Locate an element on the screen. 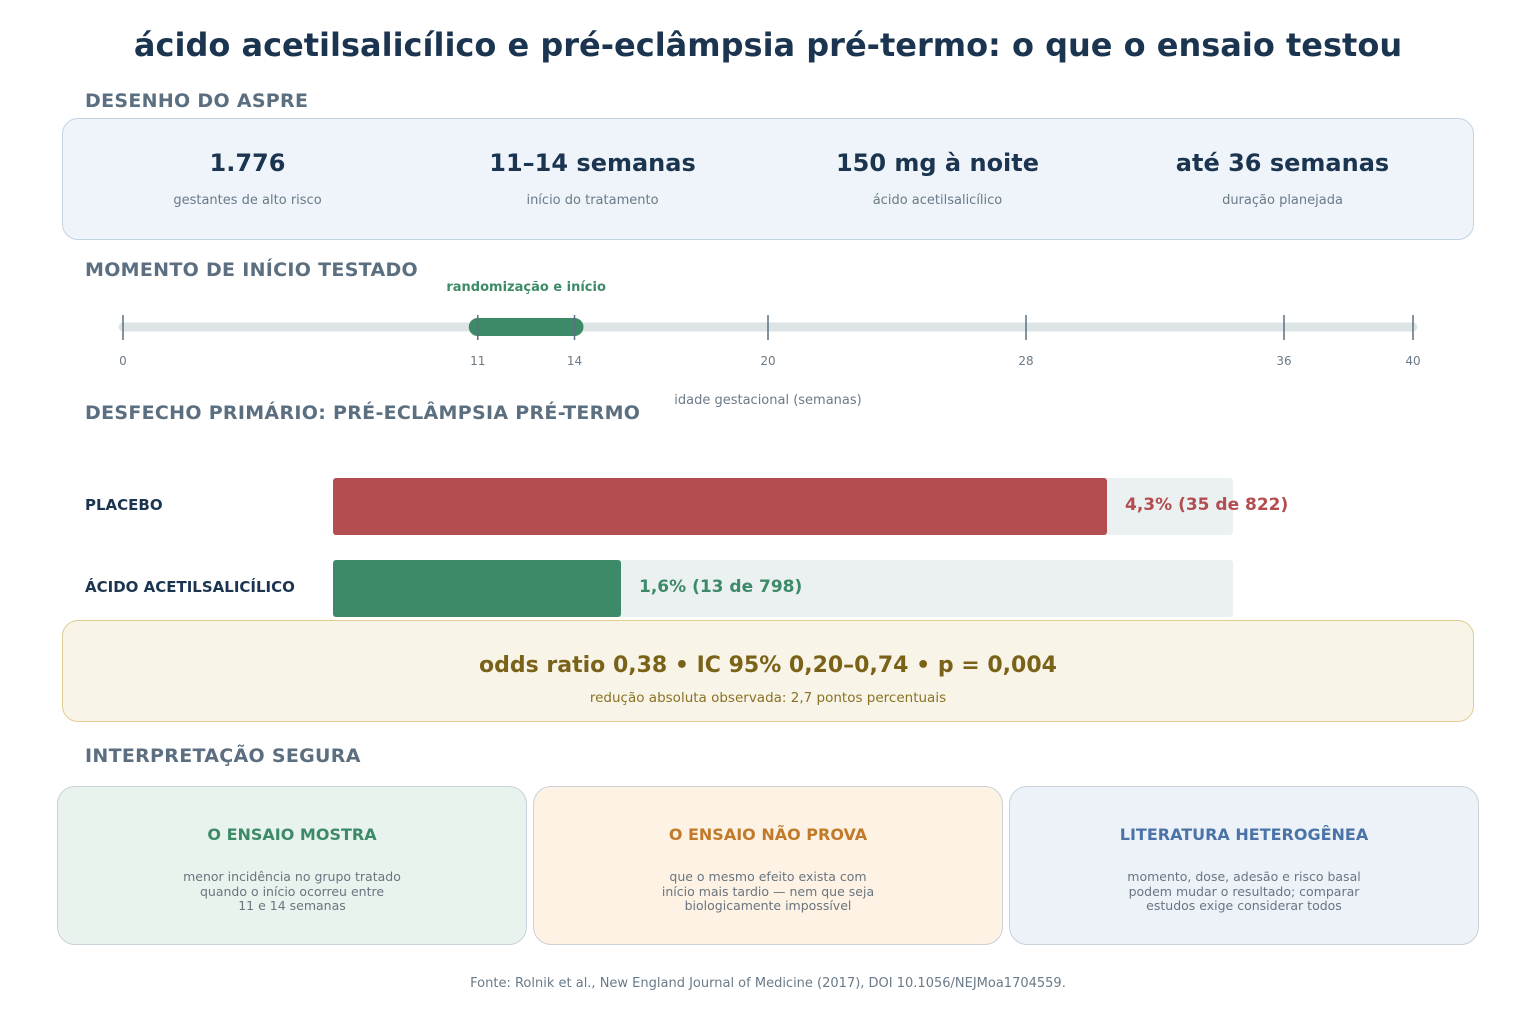 This screenshot has height=1024, width=1536. timeline-tick-label: 20 is located at coordinates (767, 361).